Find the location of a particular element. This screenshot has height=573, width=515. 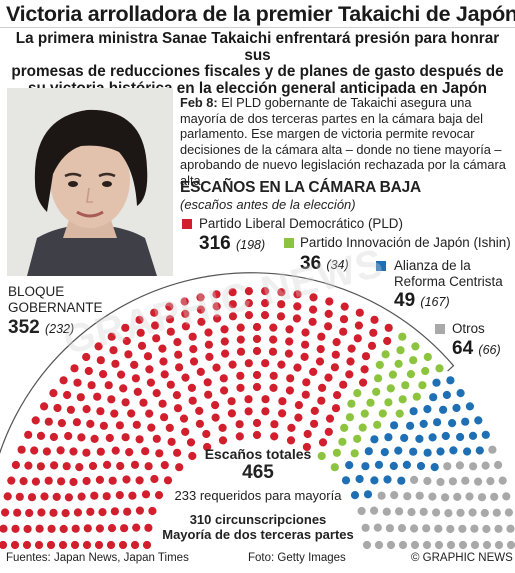

ishin-legend-label: Partido Innovación de Japón (Ishin) is located at coordinates (405, 242).